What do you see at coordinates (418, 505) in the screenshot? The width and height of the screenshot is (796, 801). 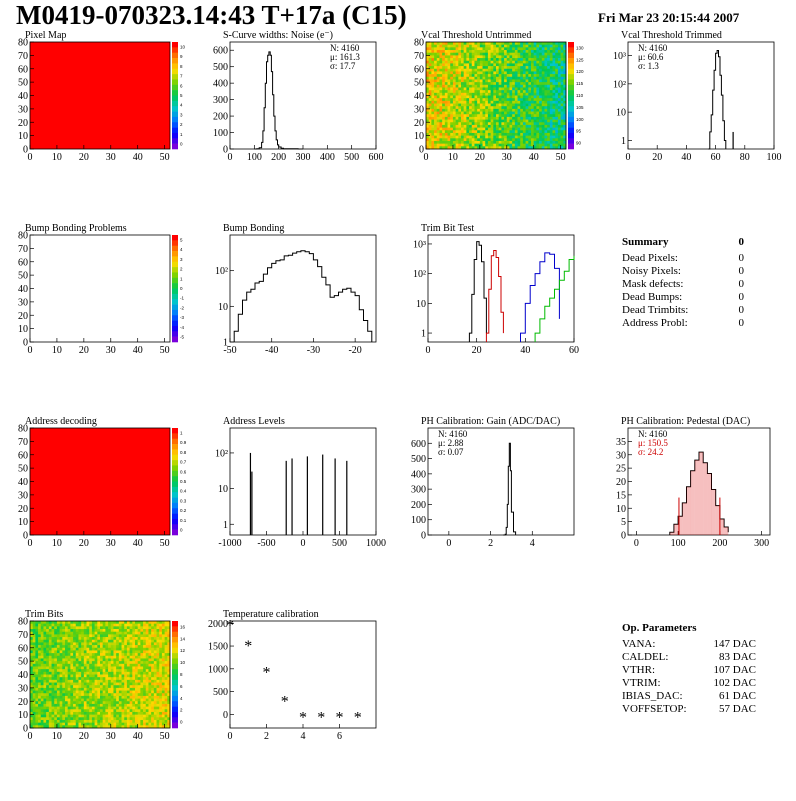 I see `y-tick-label: 200` at bounding box center [418, 505].